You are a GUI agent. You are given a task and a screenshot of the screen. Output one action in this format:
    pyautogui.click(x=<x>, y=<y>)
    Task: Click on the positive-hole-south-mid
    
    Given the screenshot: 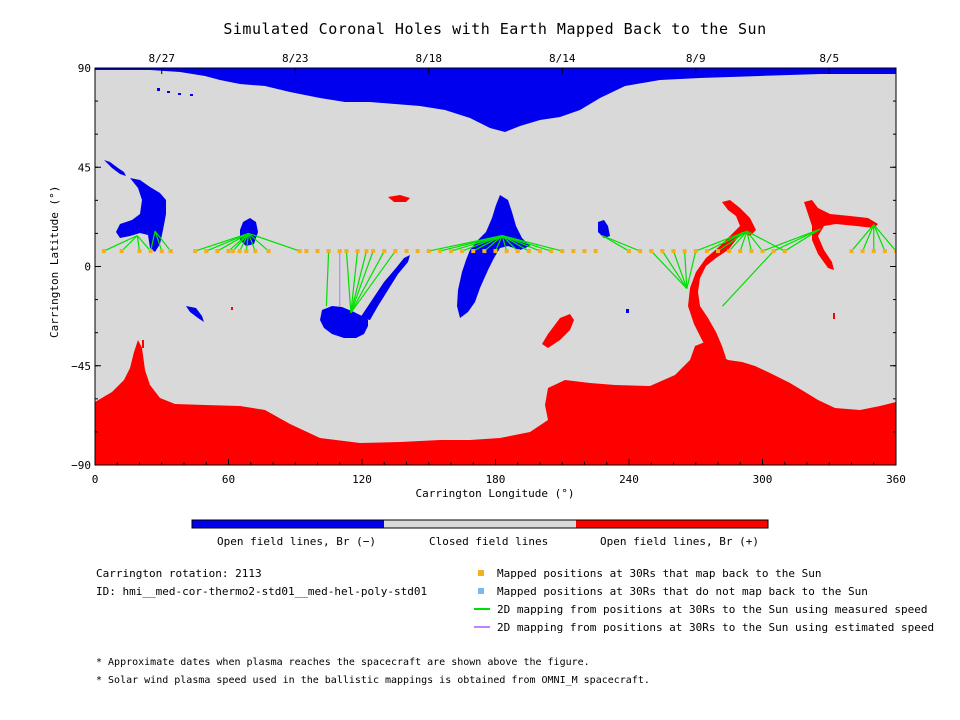 What is the action you would take?
    pyautogui.click(x=558, y=331)
    